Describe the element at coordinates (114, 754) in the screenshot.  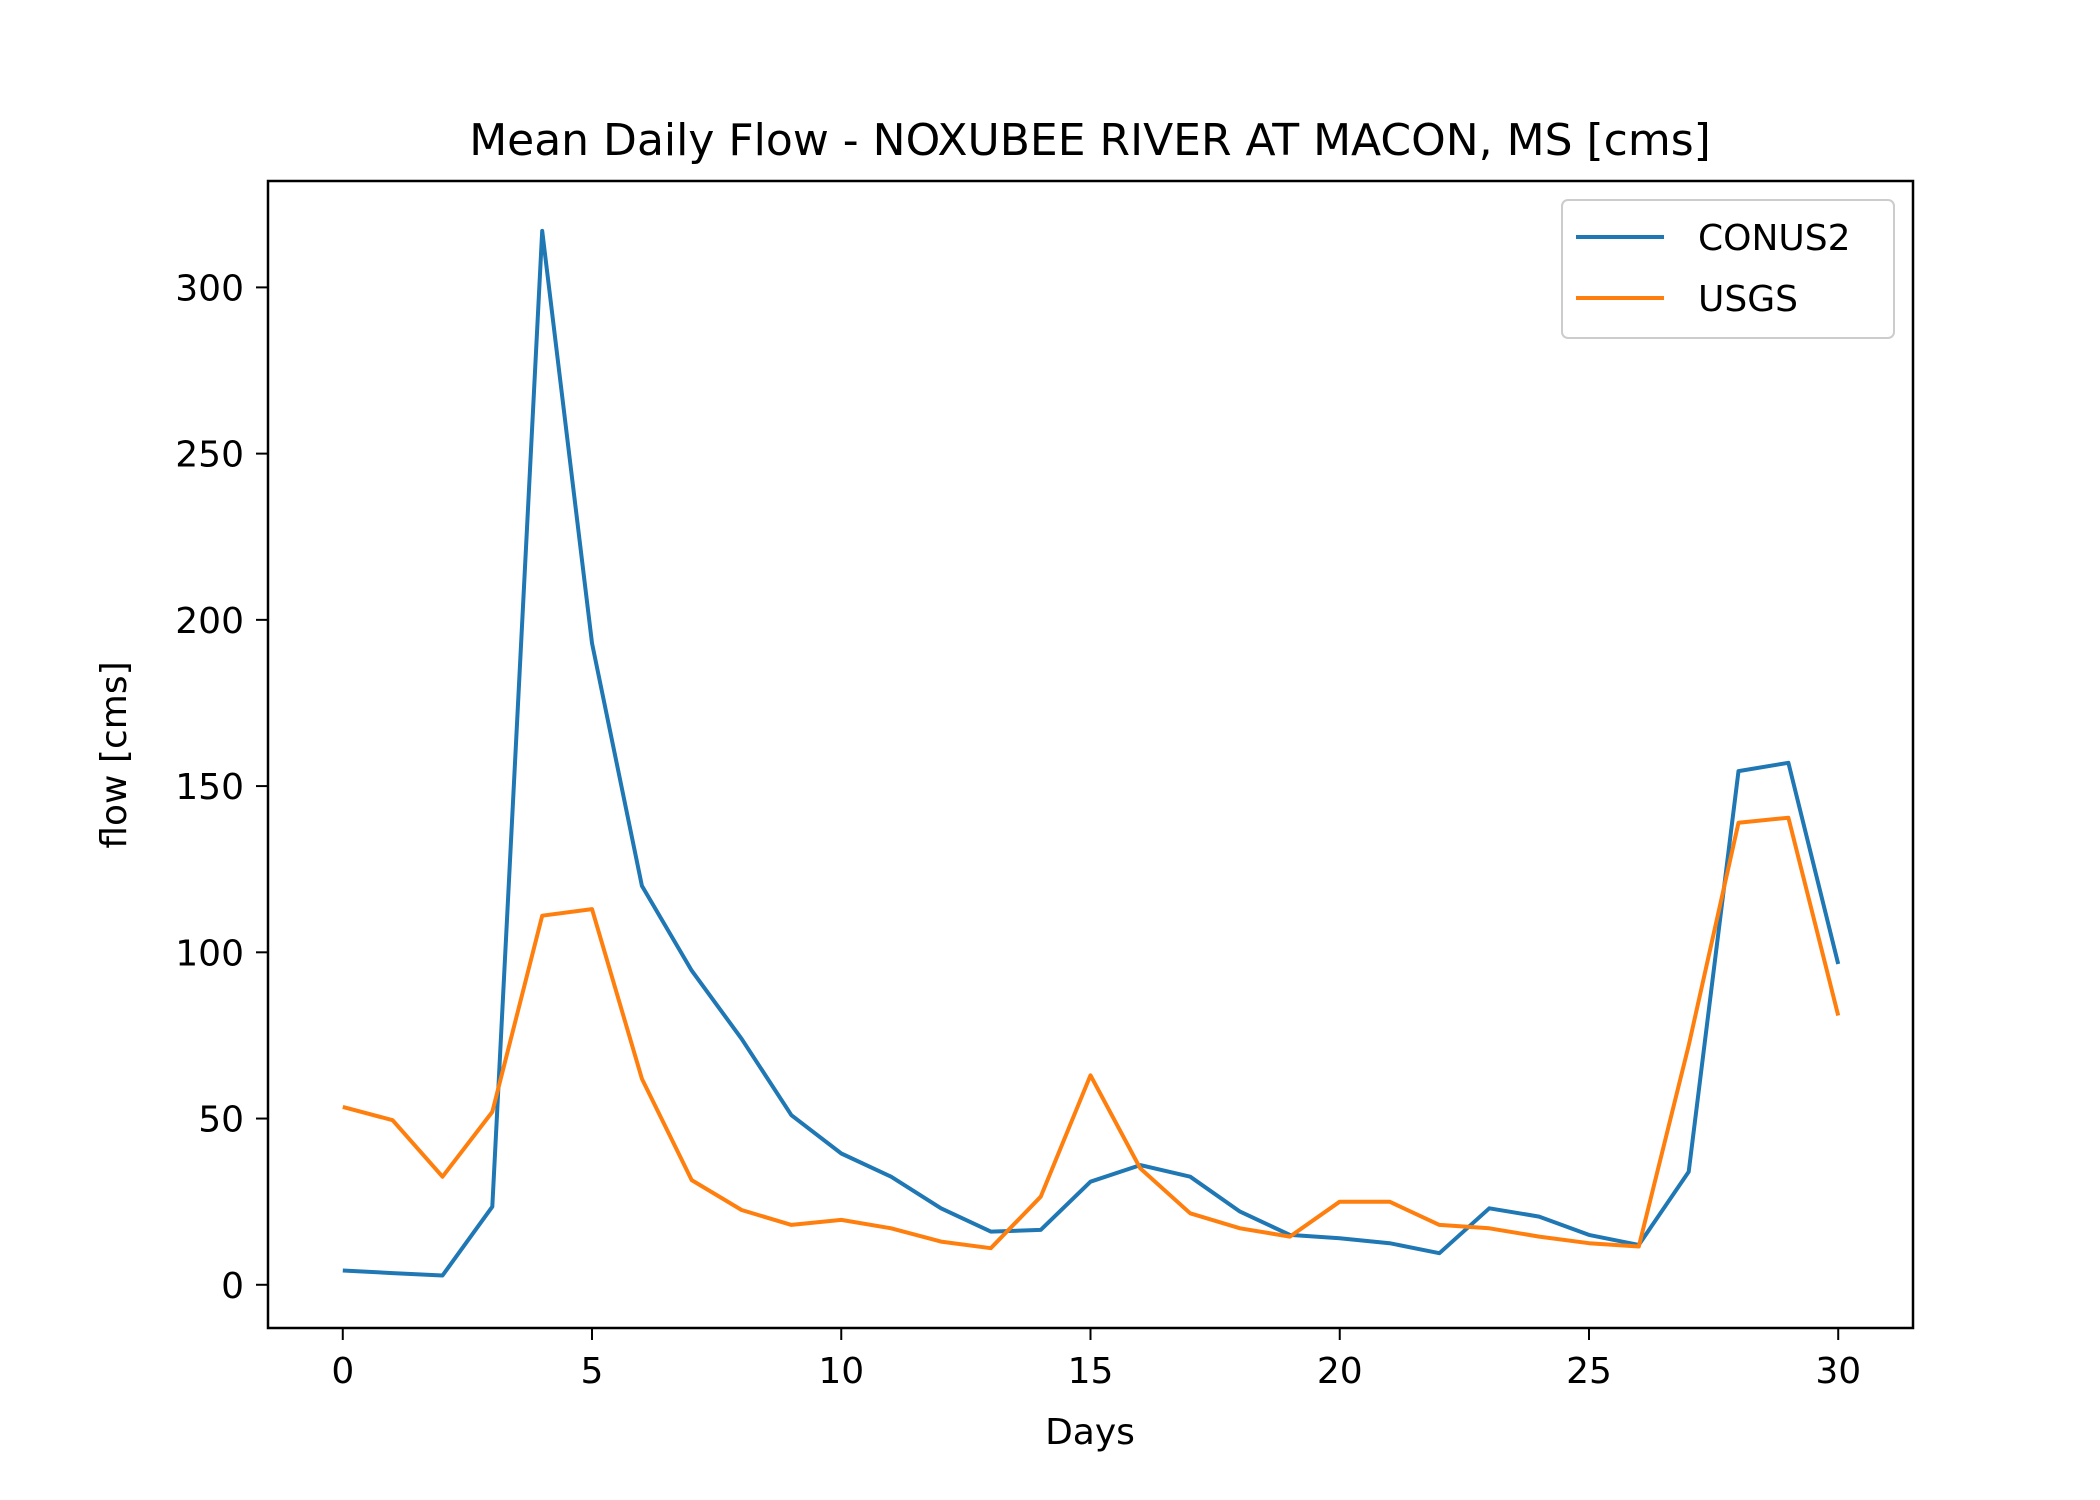
I see `y-axis-label: flow [cms]` at that location.